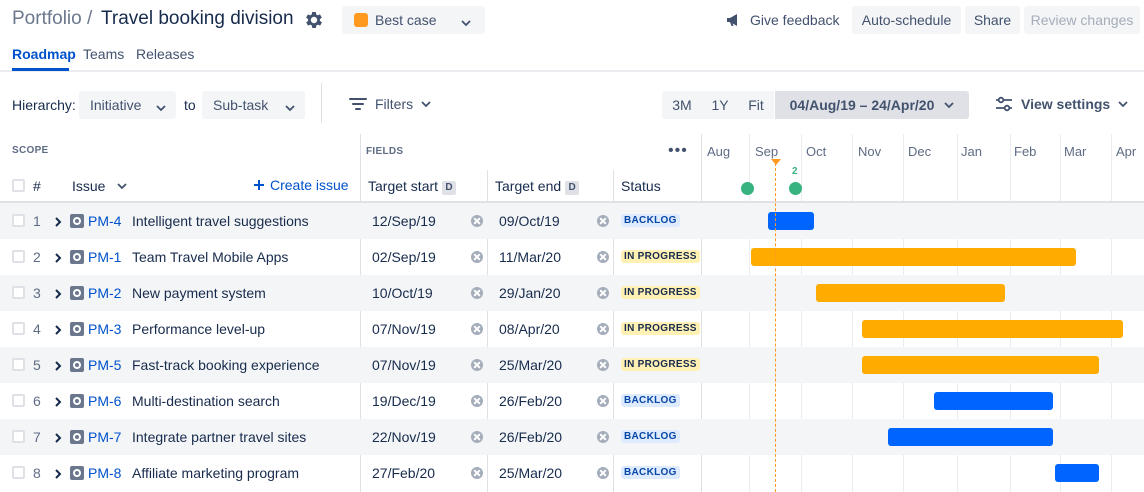 The image size is (1144, 492). What do you see at coordinates (530, 293) in the screenshot?
I see `target-end-value: 29/Jan/20` at bounding box center [530, 293].